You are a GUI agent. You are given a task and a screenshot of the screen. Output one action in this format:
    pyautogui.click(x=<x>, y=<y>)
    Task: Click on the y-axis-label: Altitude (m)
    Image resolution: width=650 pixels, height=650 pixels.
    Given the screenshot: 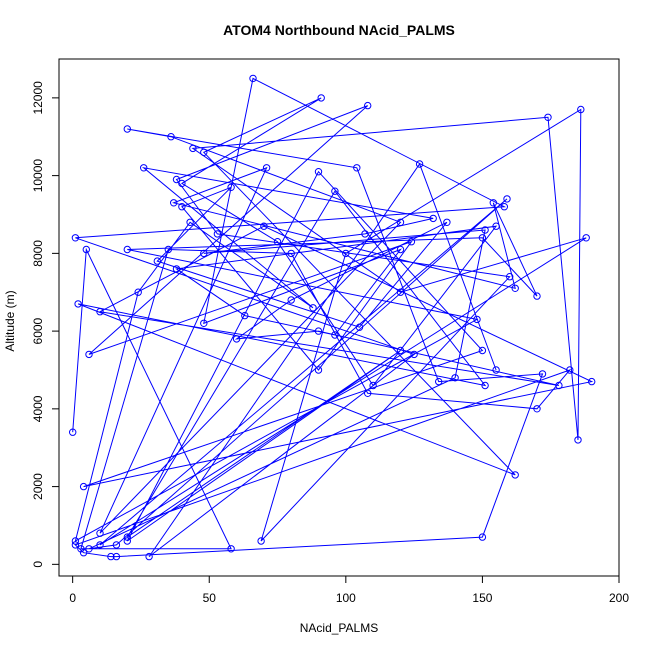 What is the action you would take?
    pyautogui.click(x=10, y=320)
    